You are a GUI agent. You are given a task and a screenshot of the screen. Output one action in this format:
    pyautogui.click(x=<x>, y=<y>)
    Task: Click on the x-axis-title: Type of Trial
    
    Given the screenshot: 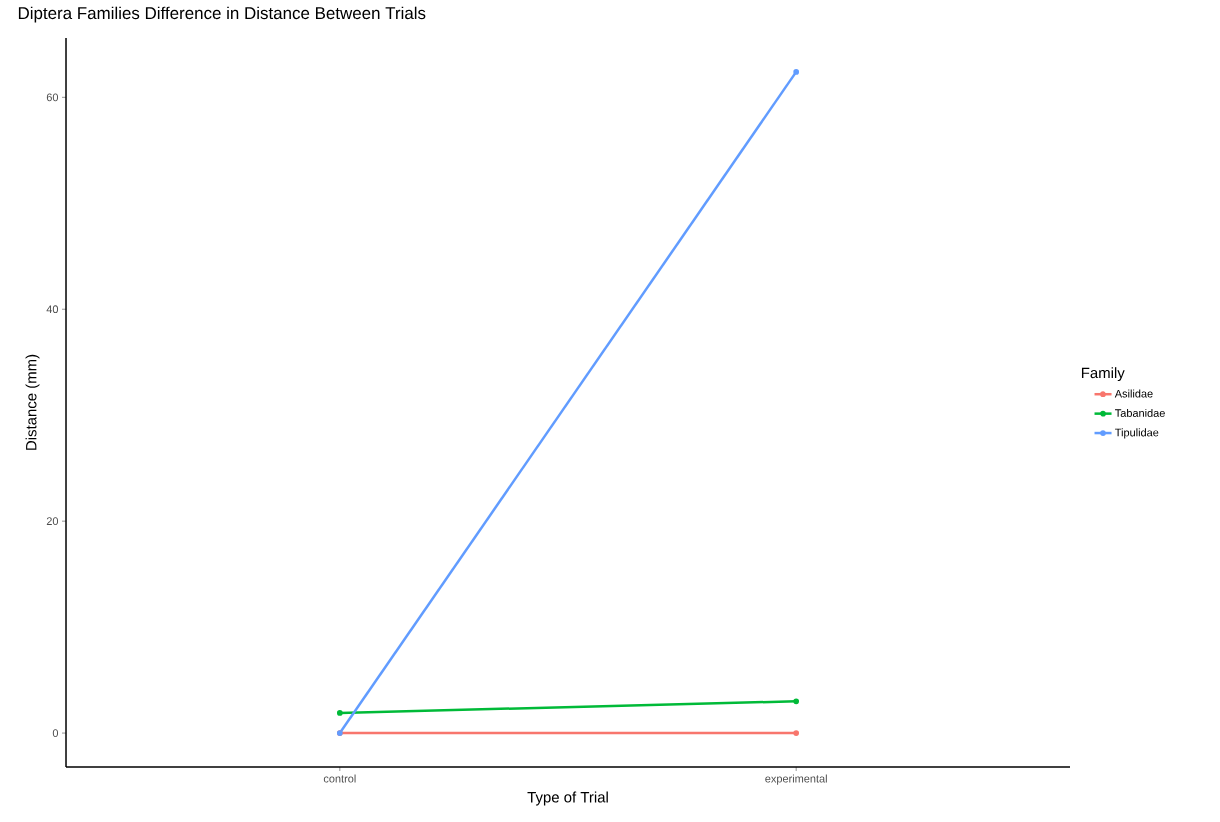 What is the action you would take?
    pyautogui.click(x=567, y=798)
    